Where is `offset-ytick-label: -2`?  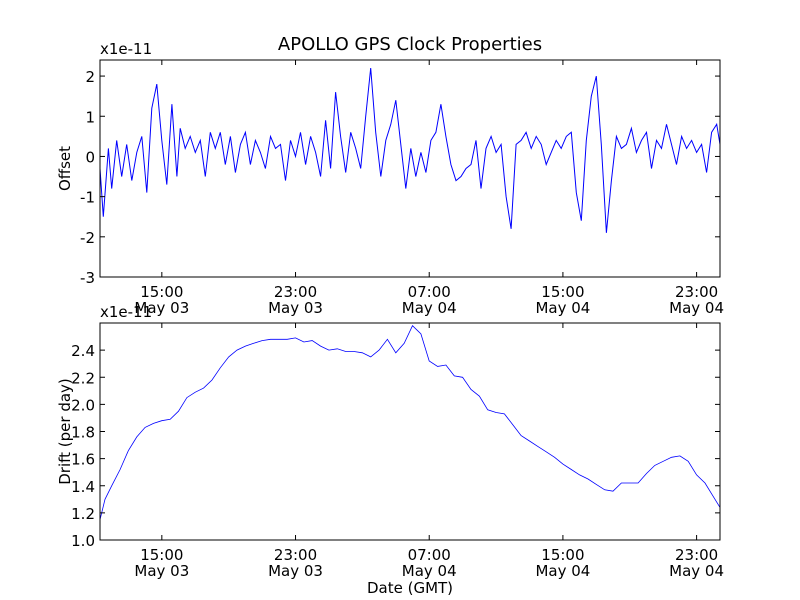 offset-ytick-label: -2 is located at coordinates (87, 238).